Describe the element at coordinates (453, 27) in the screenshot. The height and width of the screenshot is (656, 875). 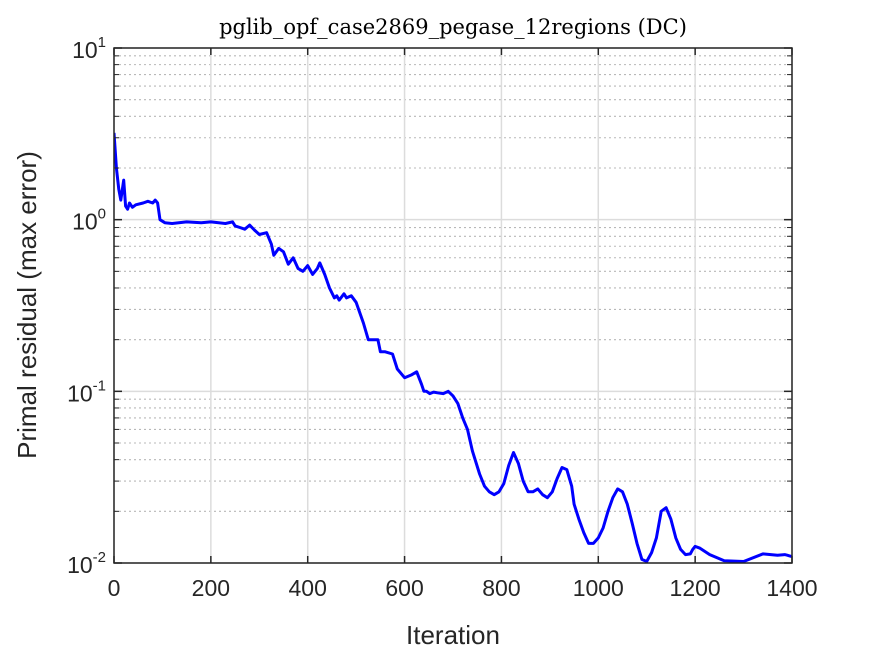
I see `chart-title: pglib_opf_case2869_pegase_12regions (DC)` at that location.